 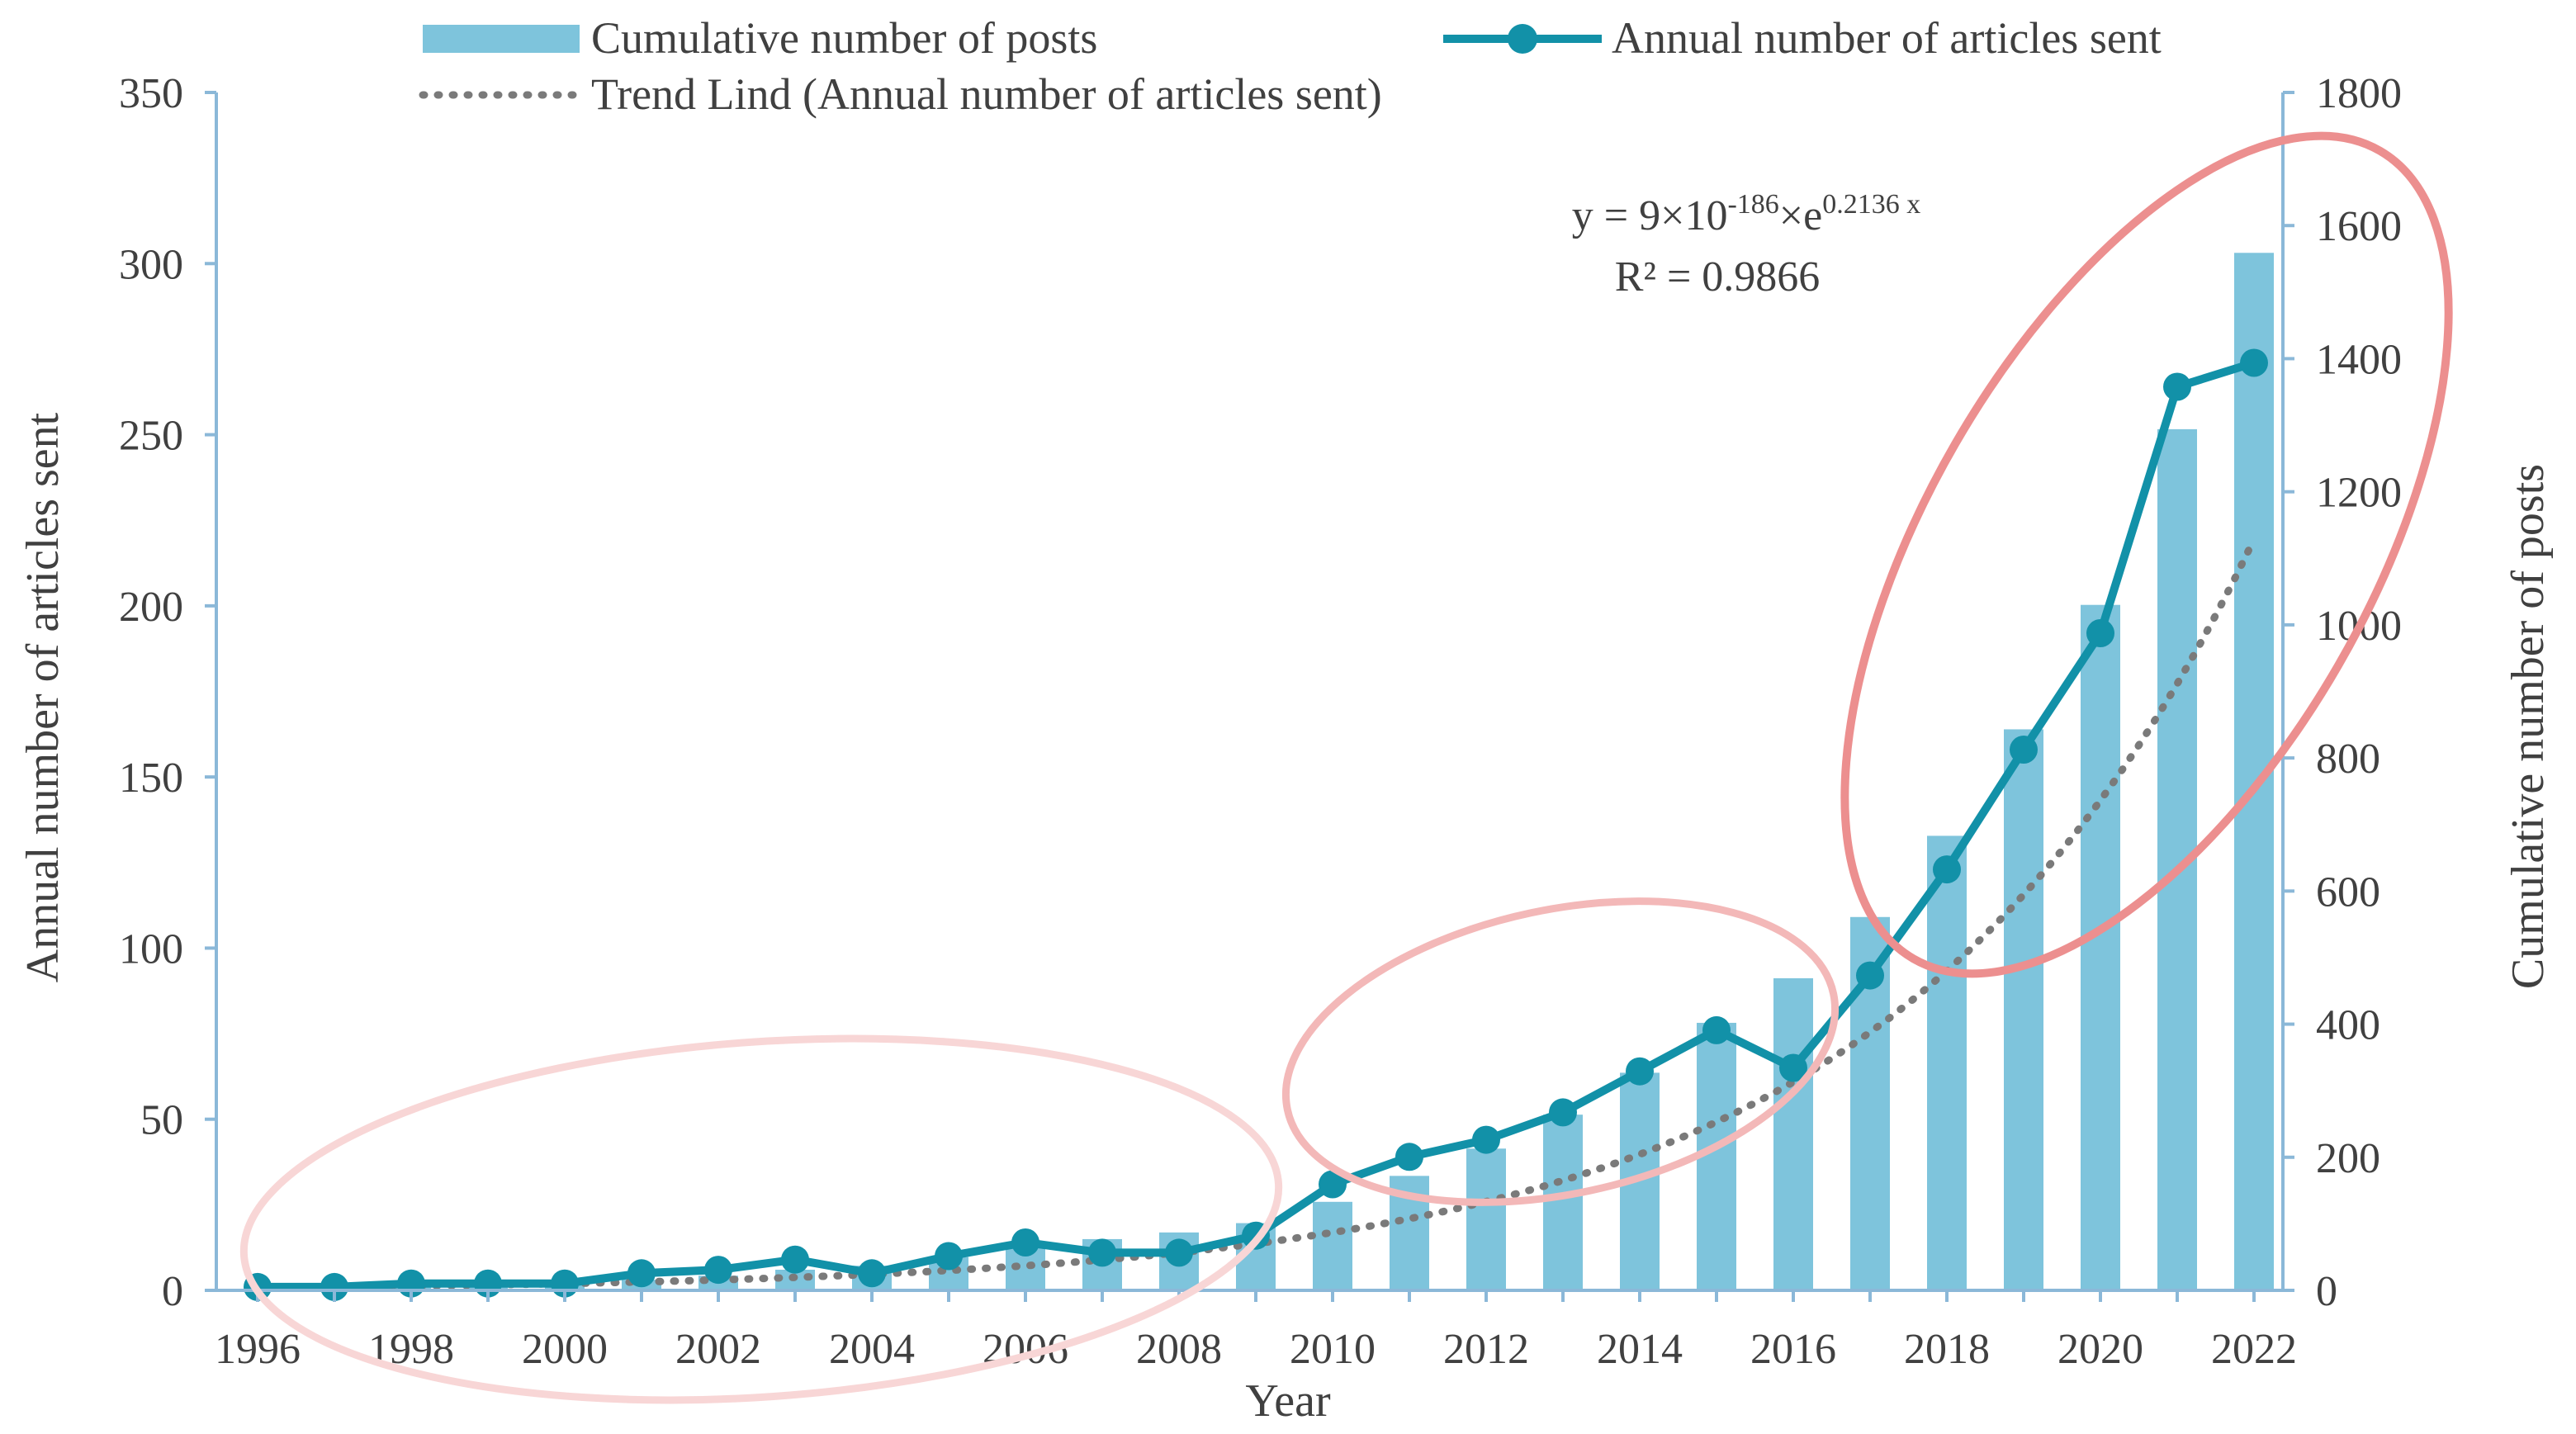 What do you see at coordinates (1486, 1349) in the screenshot?
I see `x-tick-label: 2012` at bounding box center [1486, 1349].